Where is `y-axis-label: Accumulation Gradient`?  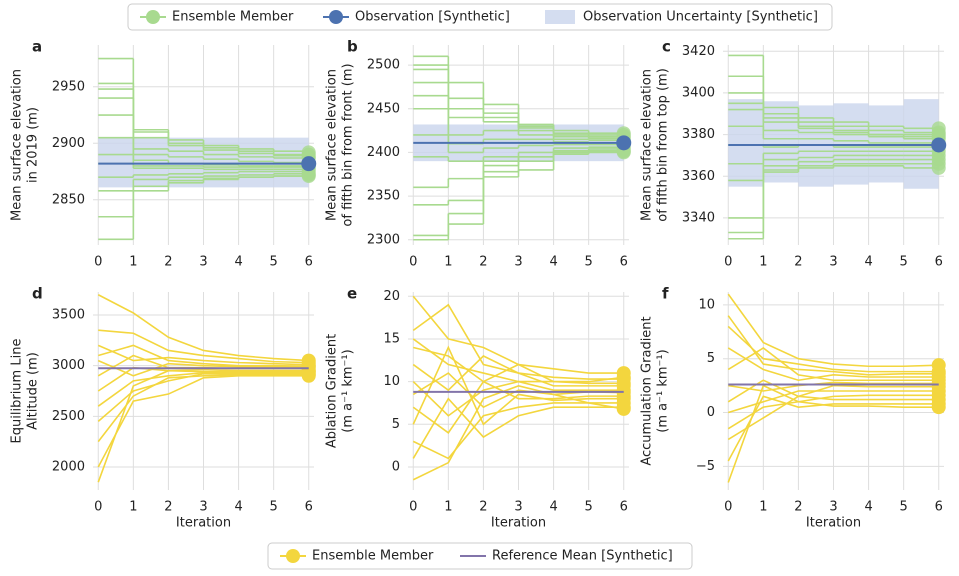
y-axis-label: Accumulation Gradient is located at coordinates (647, 390).